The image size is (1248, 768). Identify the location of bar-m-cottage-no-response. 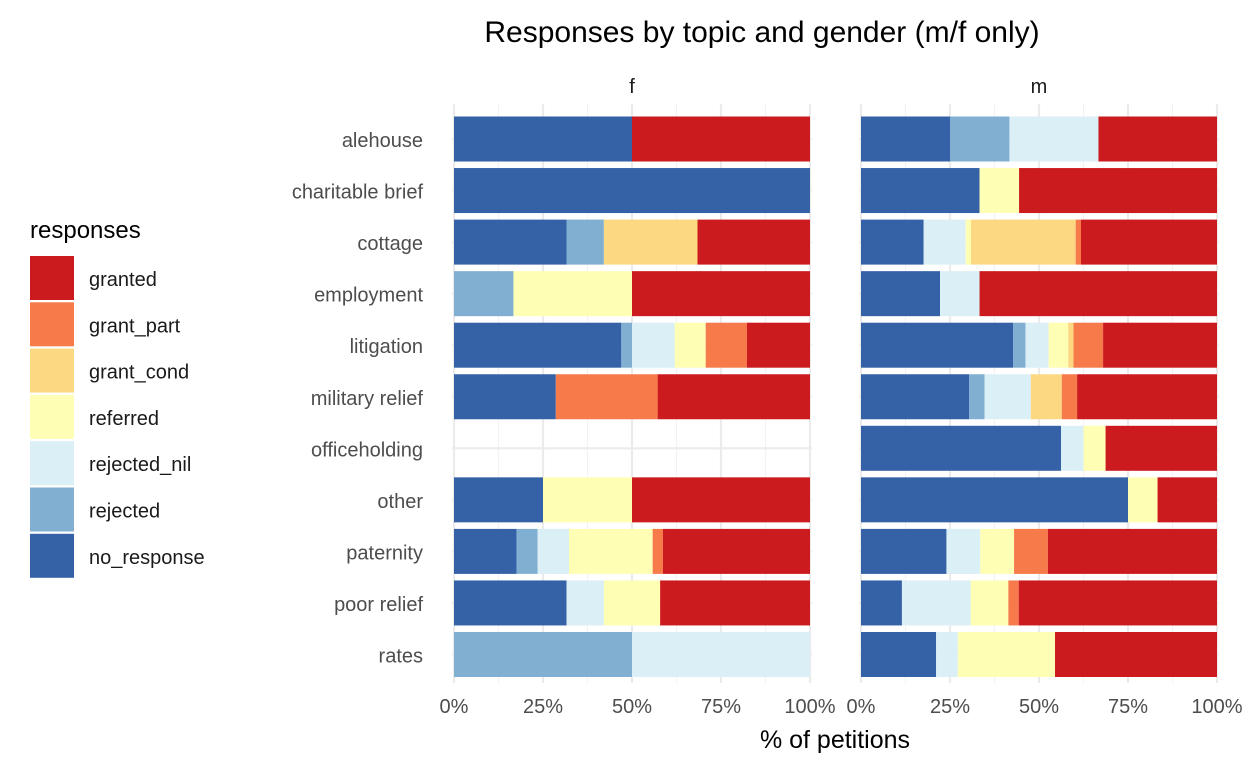
(892, 242).